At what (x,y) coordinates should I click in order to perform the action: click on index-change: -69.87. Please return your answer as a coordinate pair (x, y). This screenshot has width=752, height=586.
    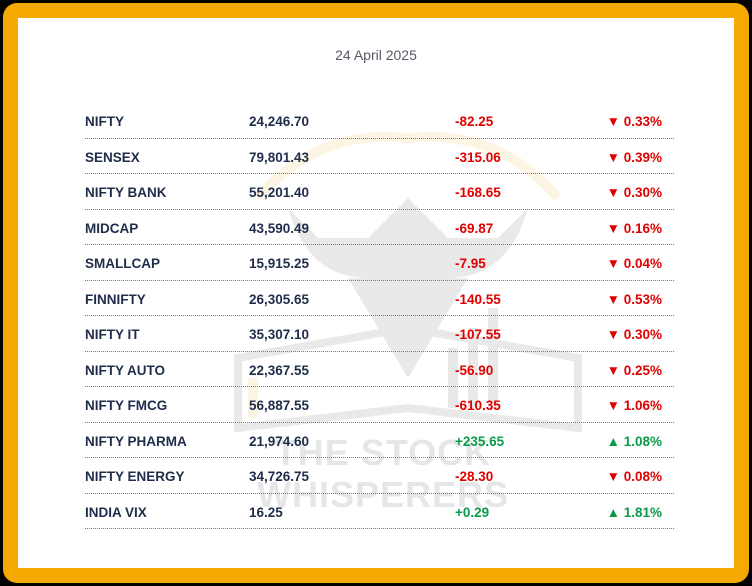
    Looking at the image, I should click on (474, 228).